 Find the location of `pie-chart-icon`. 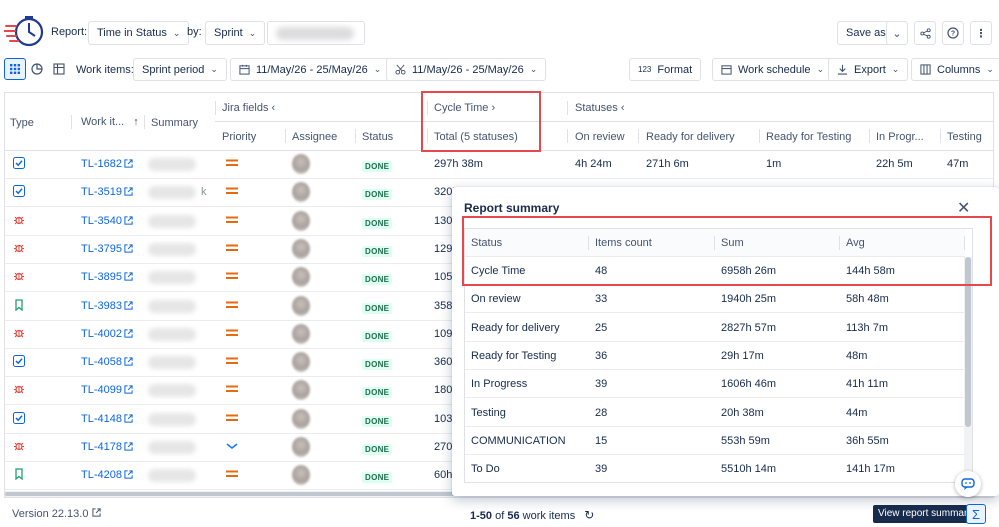

pie-chart-icon is located at coordinates (37, 69).